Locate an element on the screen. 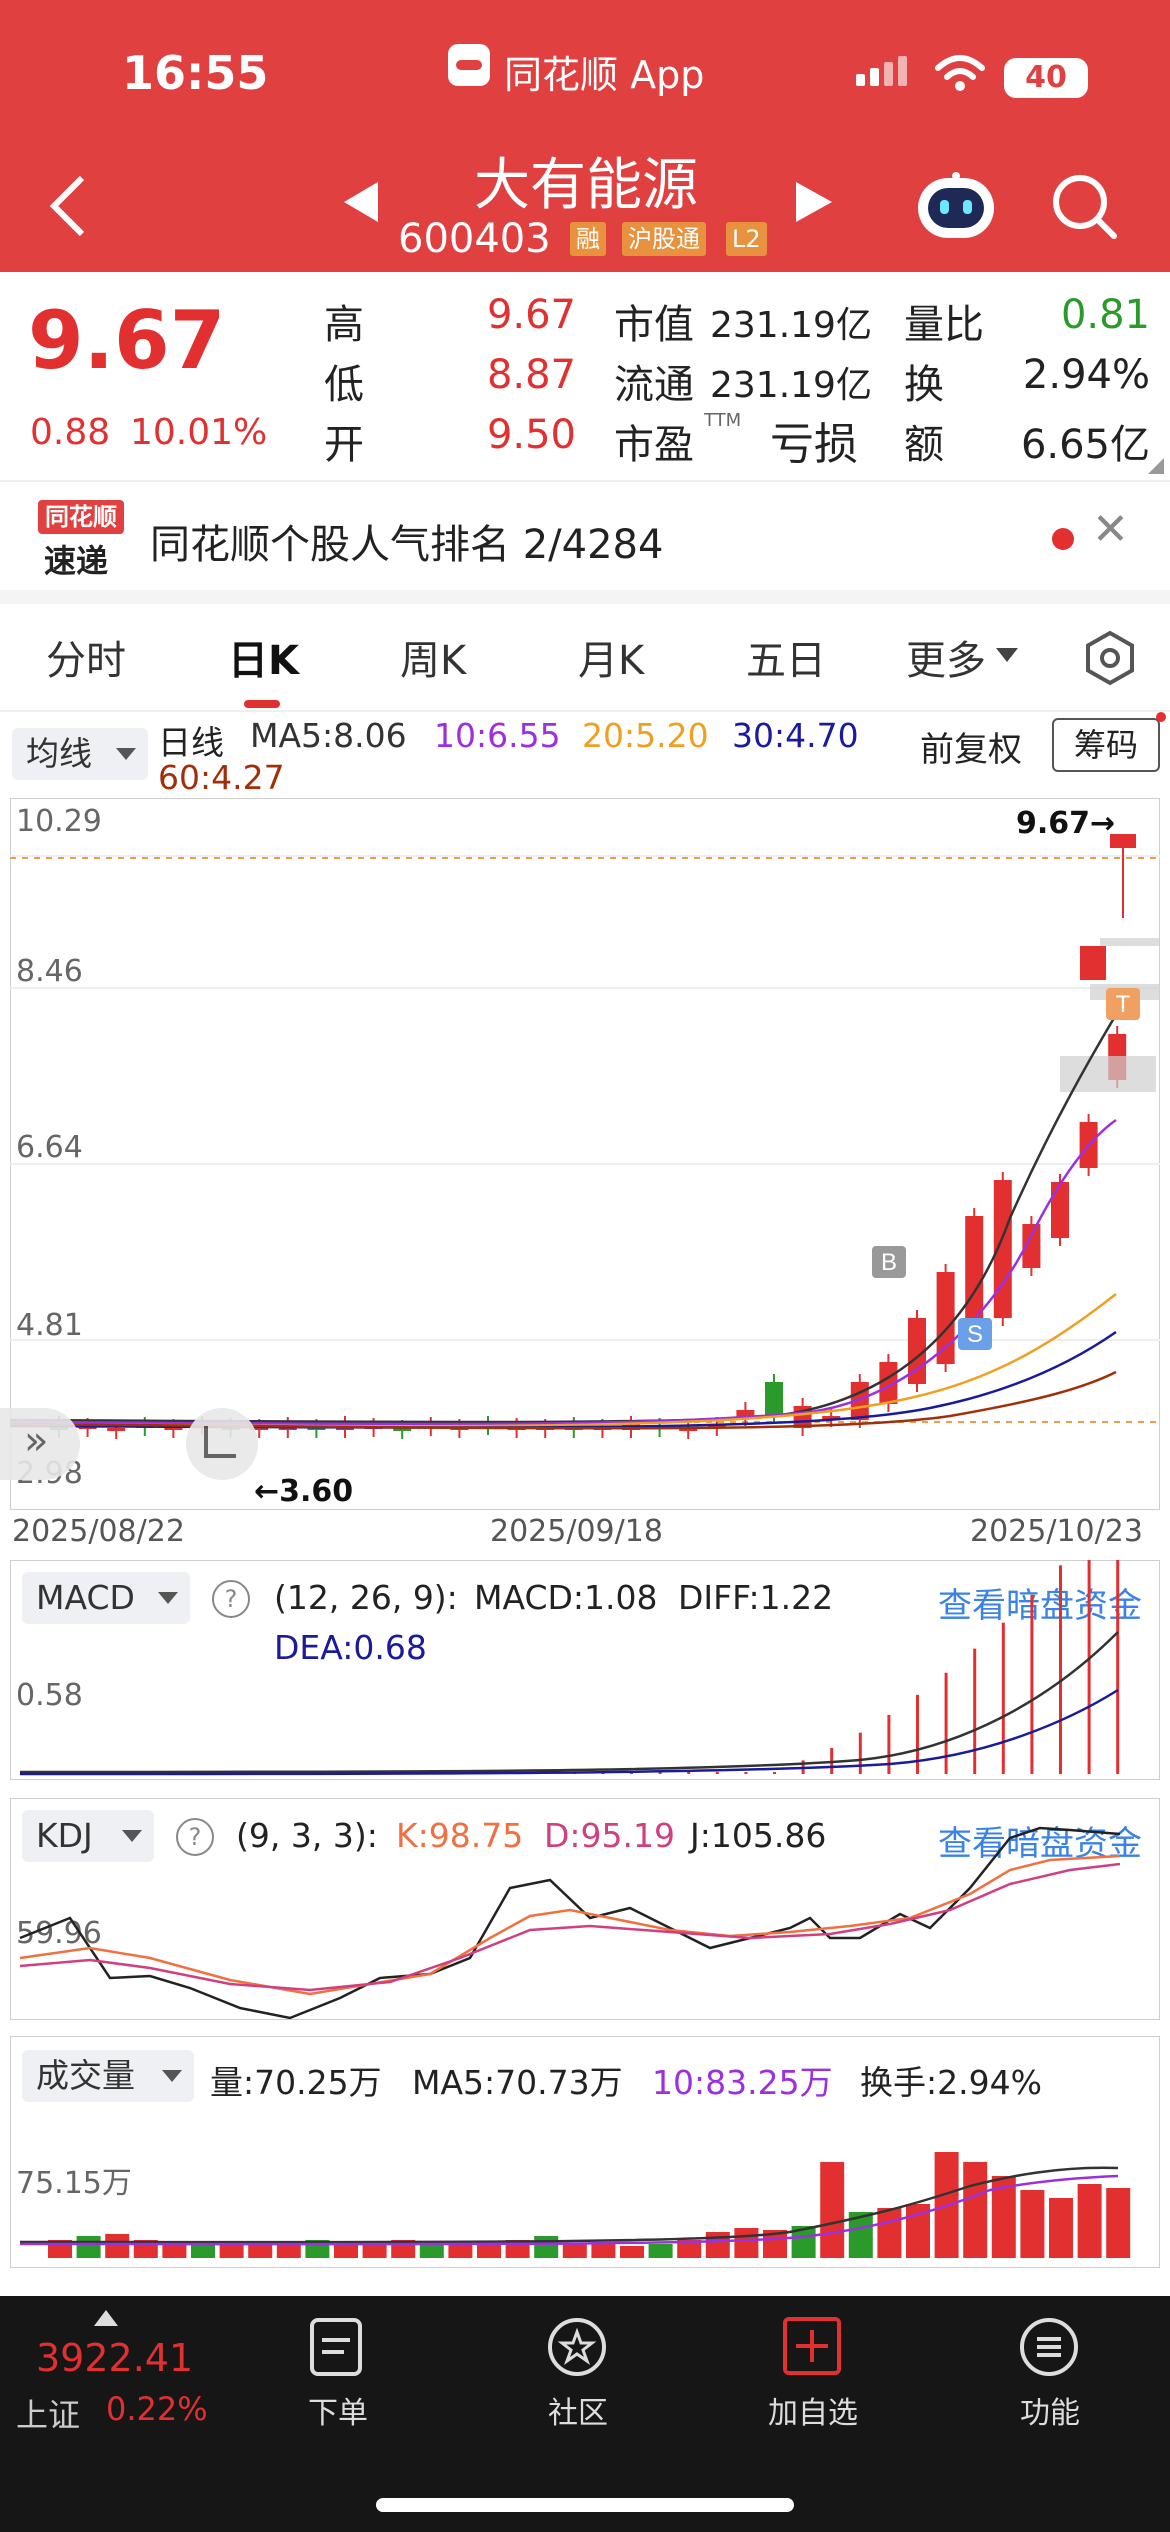 The height and width of the screenshot is (2532, 1170). kdj-panel-frame is located at coordinates (585, 1909).